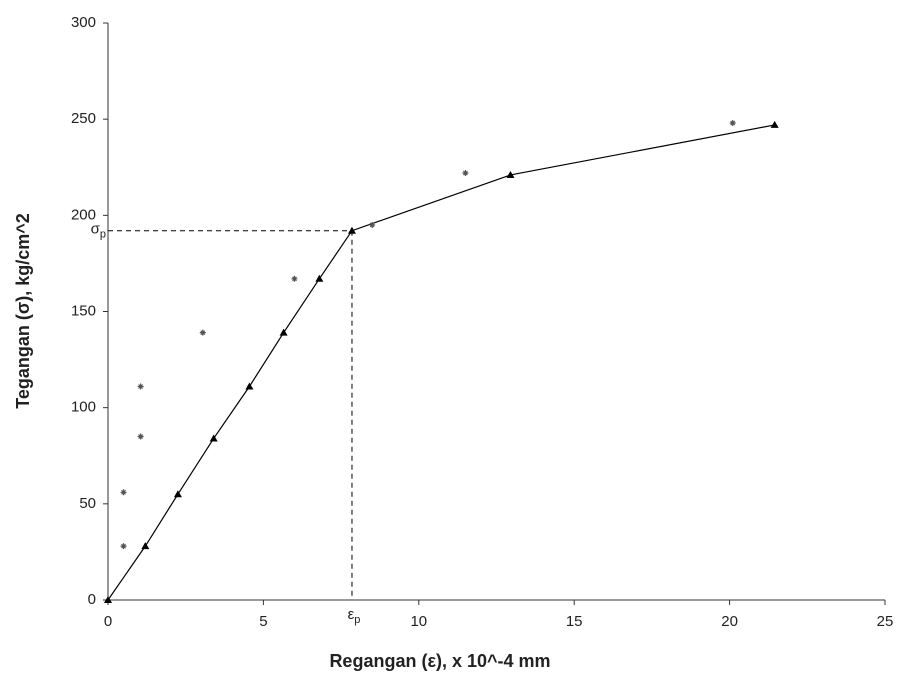  What do you see at coordinates (263, 621) in the screenshot?
I see `x-tick-label: 5` at bounding box center [263, 621].